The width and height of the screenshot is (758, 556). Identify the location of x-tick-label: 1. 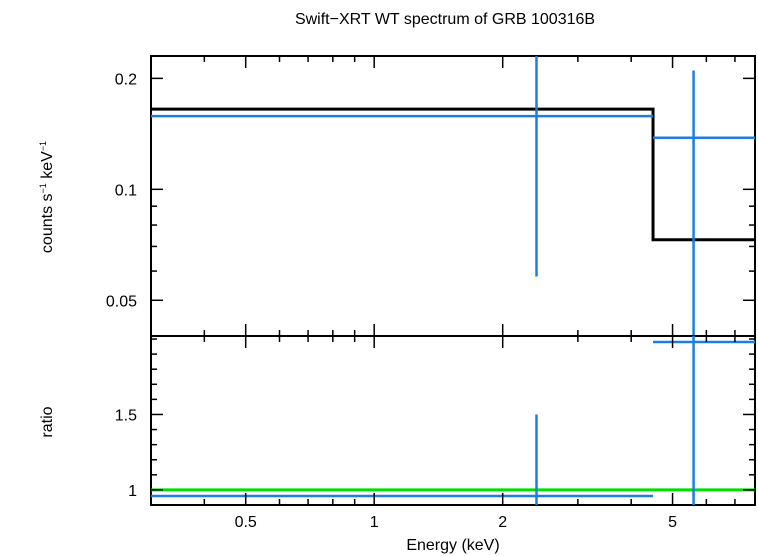
(374, 522).